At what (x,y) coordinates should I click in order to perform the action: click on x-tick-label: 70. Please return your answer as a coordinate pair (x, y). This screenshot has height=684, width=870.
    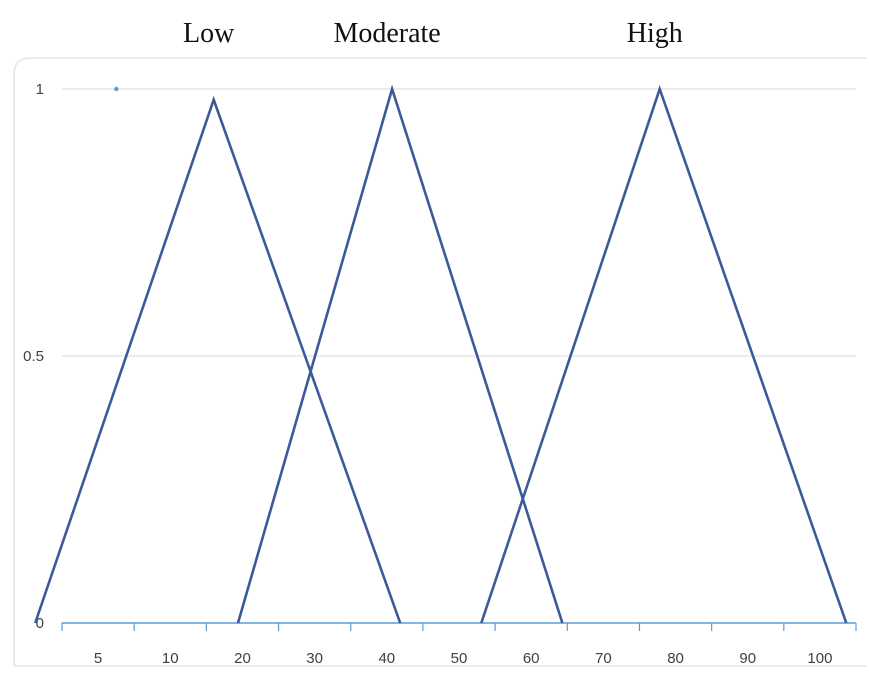
    Looking at the image, I should click on (603, 658).